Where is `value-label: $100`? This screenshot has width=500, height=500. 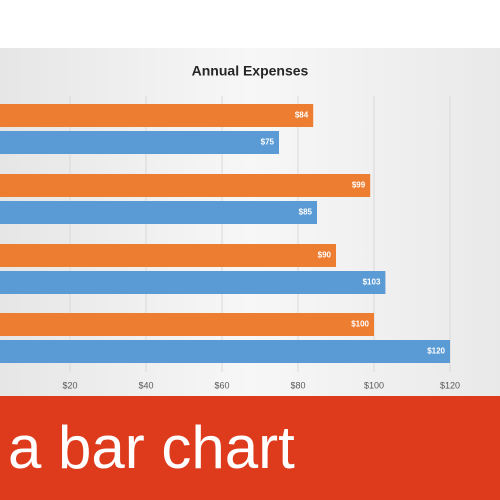
value-label: $100 is located at coordinates (360, 324).